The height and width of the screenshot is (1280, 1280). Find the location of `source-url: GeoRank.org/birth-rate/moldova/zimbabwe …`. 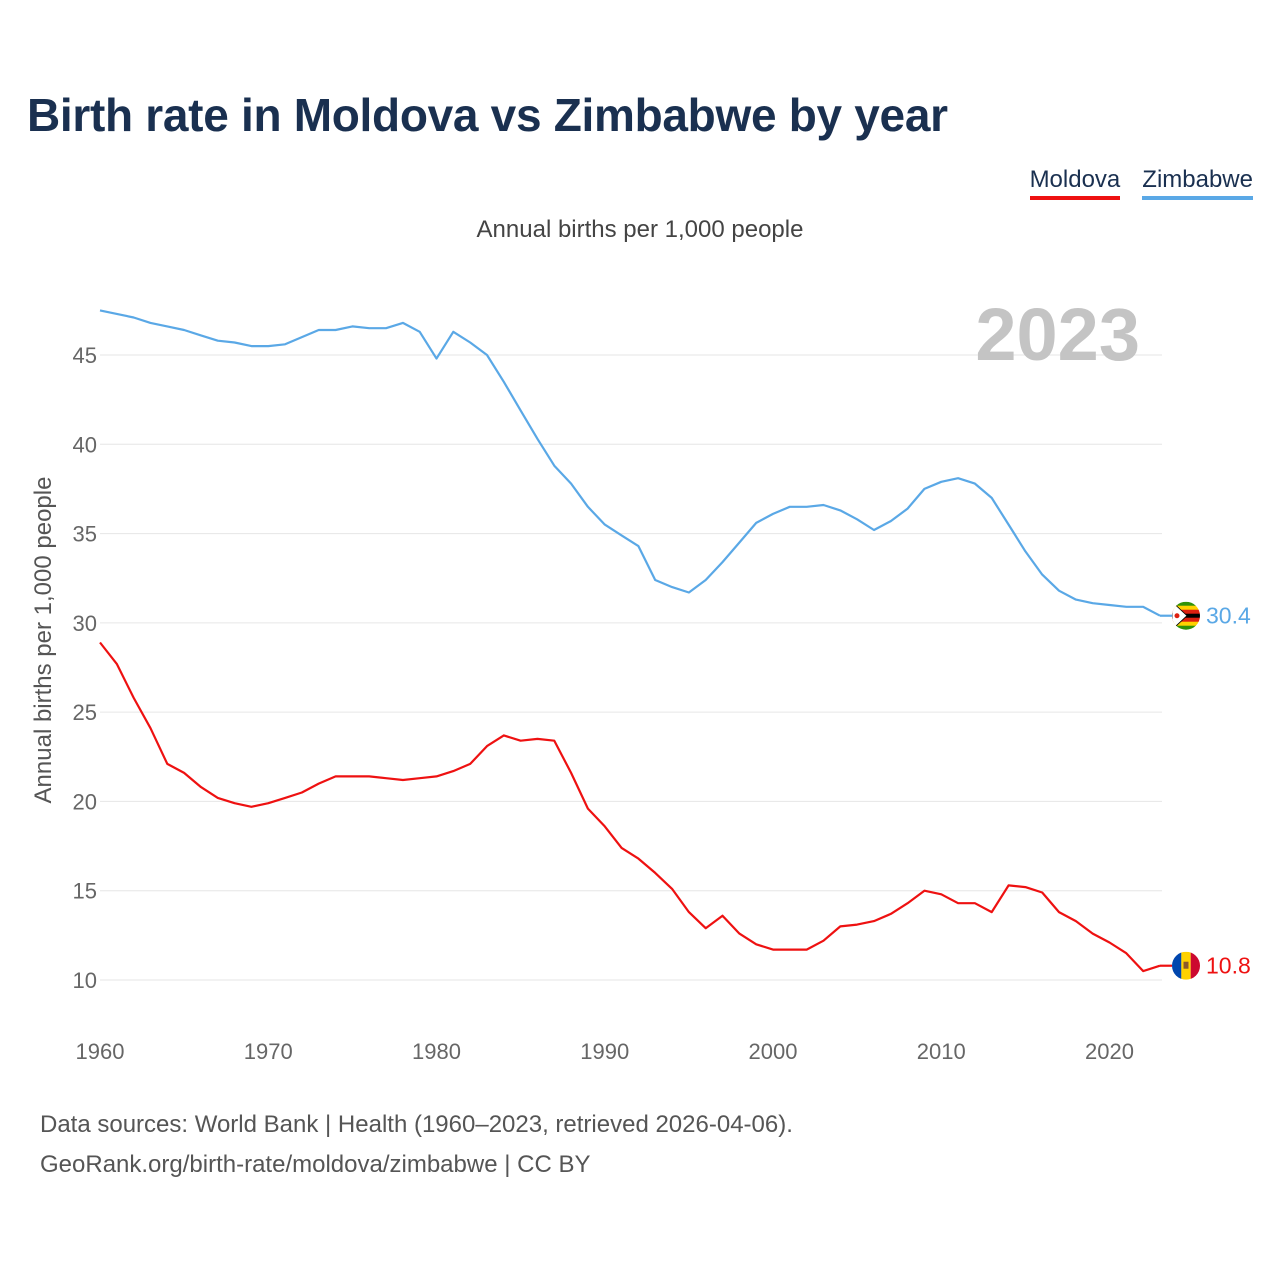

source-url: GeoRank.org/birth-rate/moldova/zimbabwe … is located at coordinates (315, 1164).